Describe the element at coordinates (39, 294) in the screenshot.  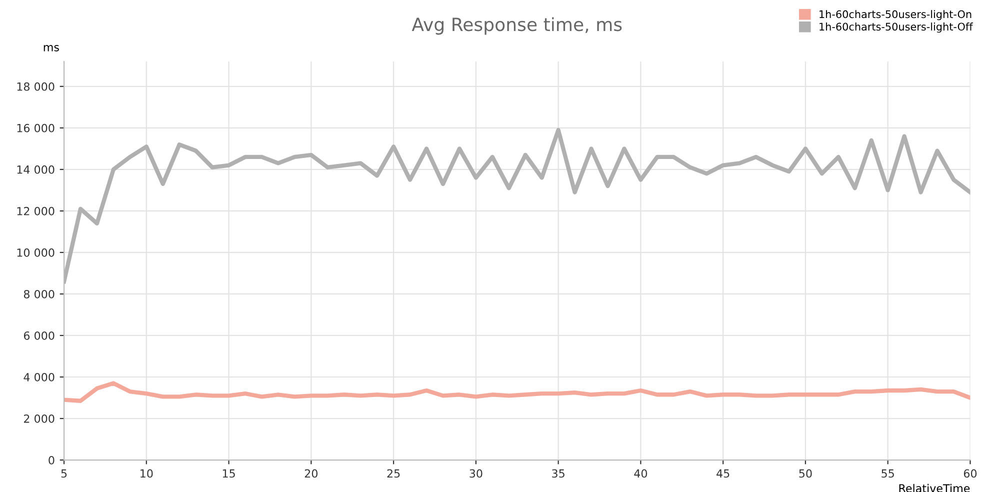
I see `y-tick-label: 8 000` at that location.